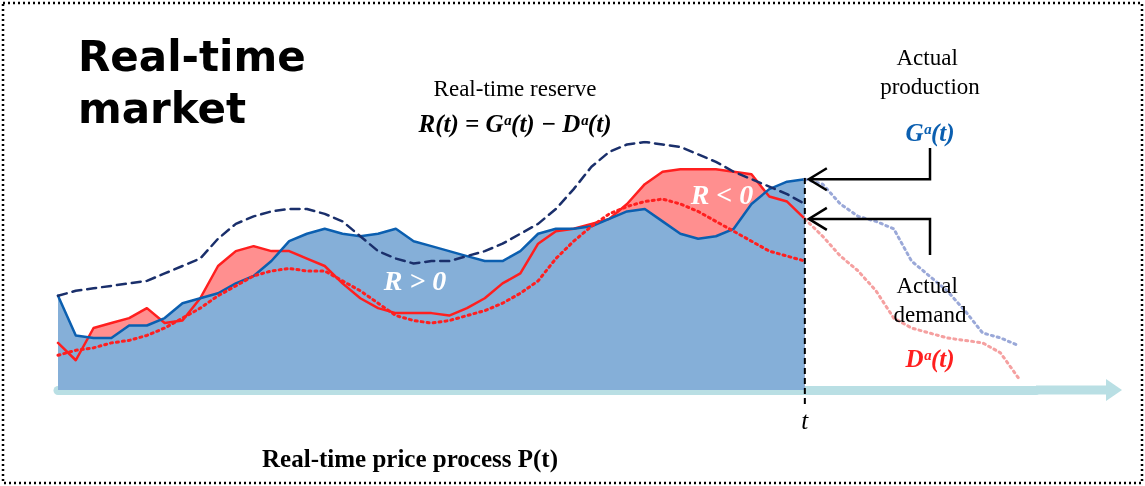 The height and width of the screenshot is (486, 1145). Describe the element at coordinates (515, 88) in the screenshot. I see `text: Real-time reserve` at that location.